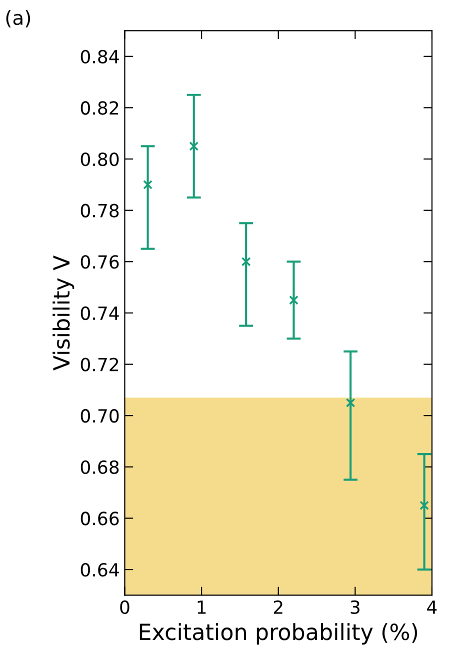 The width and height of the screenshot is (462, 668). I want to click on x-tick-label: 4, so click(432, 607).